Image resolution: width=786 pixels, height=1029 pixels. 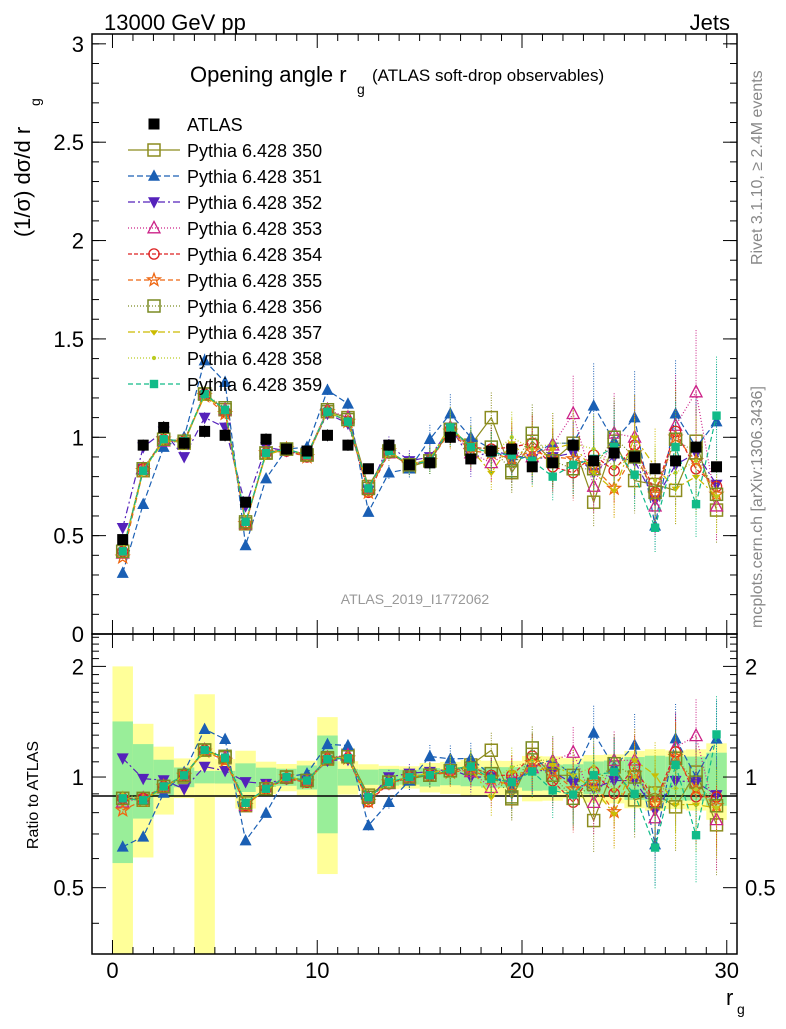 I want to click on legend-label: Pythia 6.428 352, so click(x=254, y=203).